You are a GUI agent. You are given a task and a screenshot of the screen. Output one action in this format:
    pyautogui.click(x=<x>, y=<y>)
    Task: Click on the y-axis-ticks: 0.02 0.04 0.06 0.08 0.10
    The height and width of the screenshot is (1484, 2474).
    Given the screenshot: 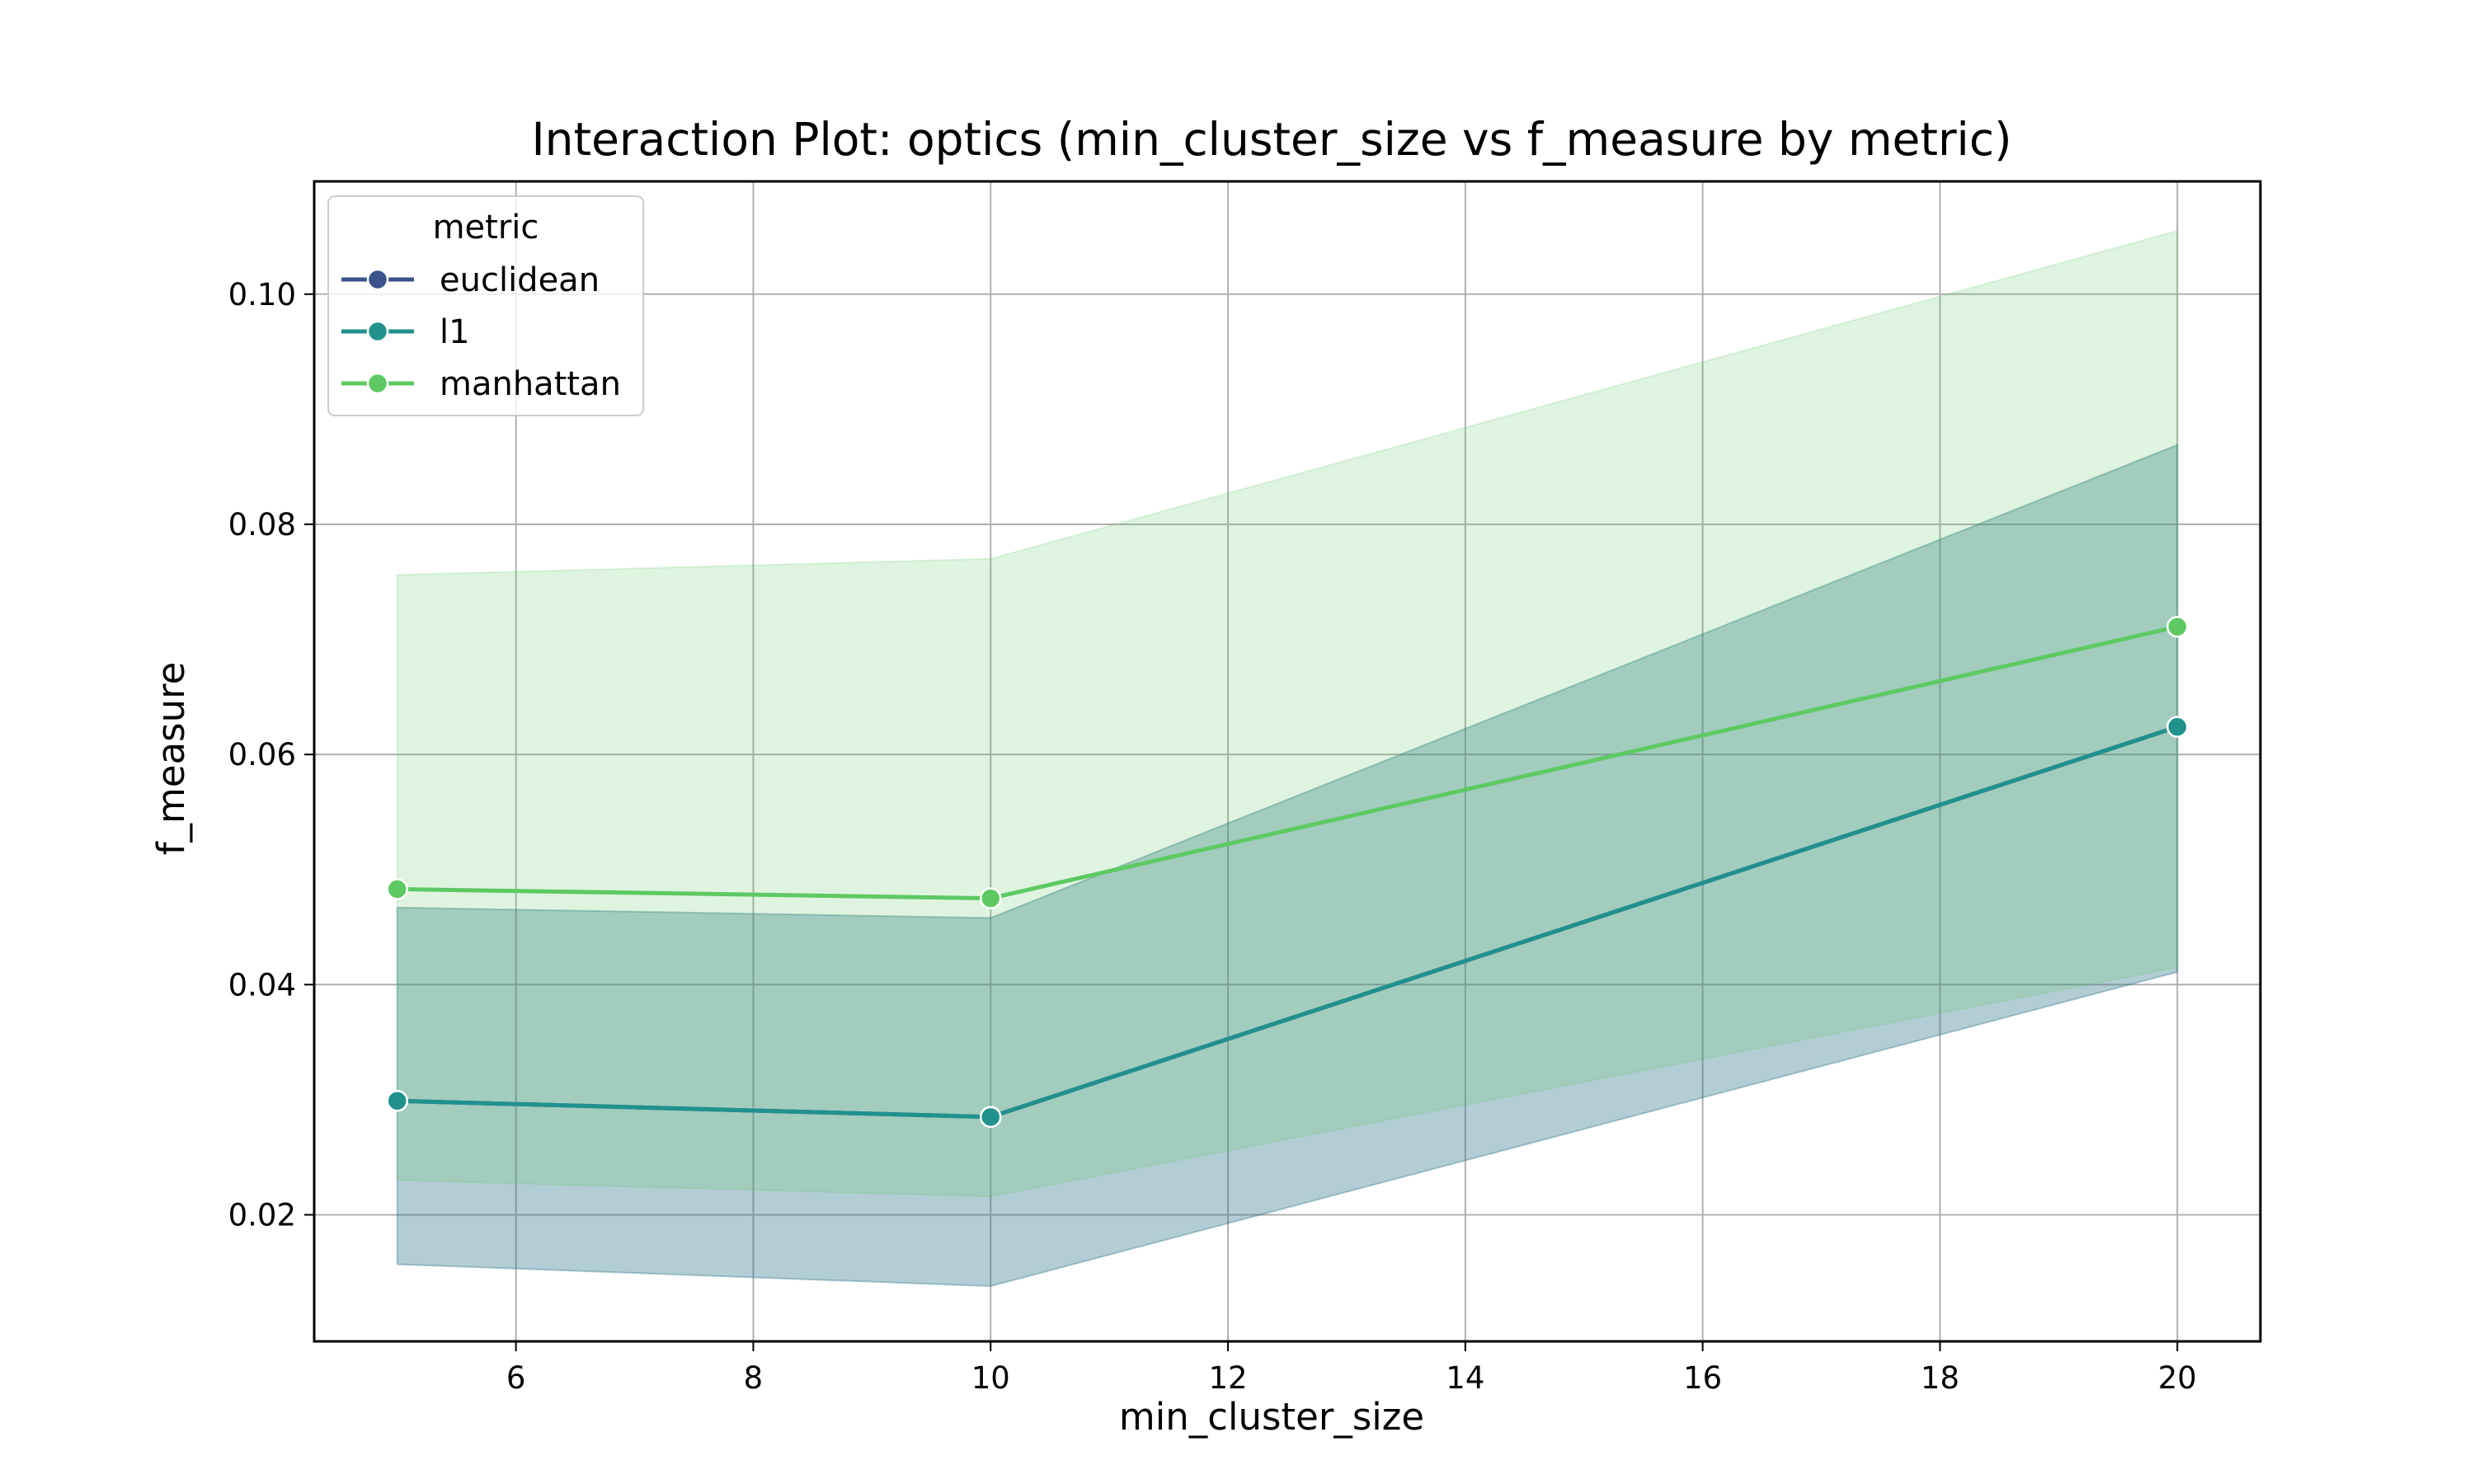 What is the action you would take?
    pyautogui.click(x=271, y=755)
    